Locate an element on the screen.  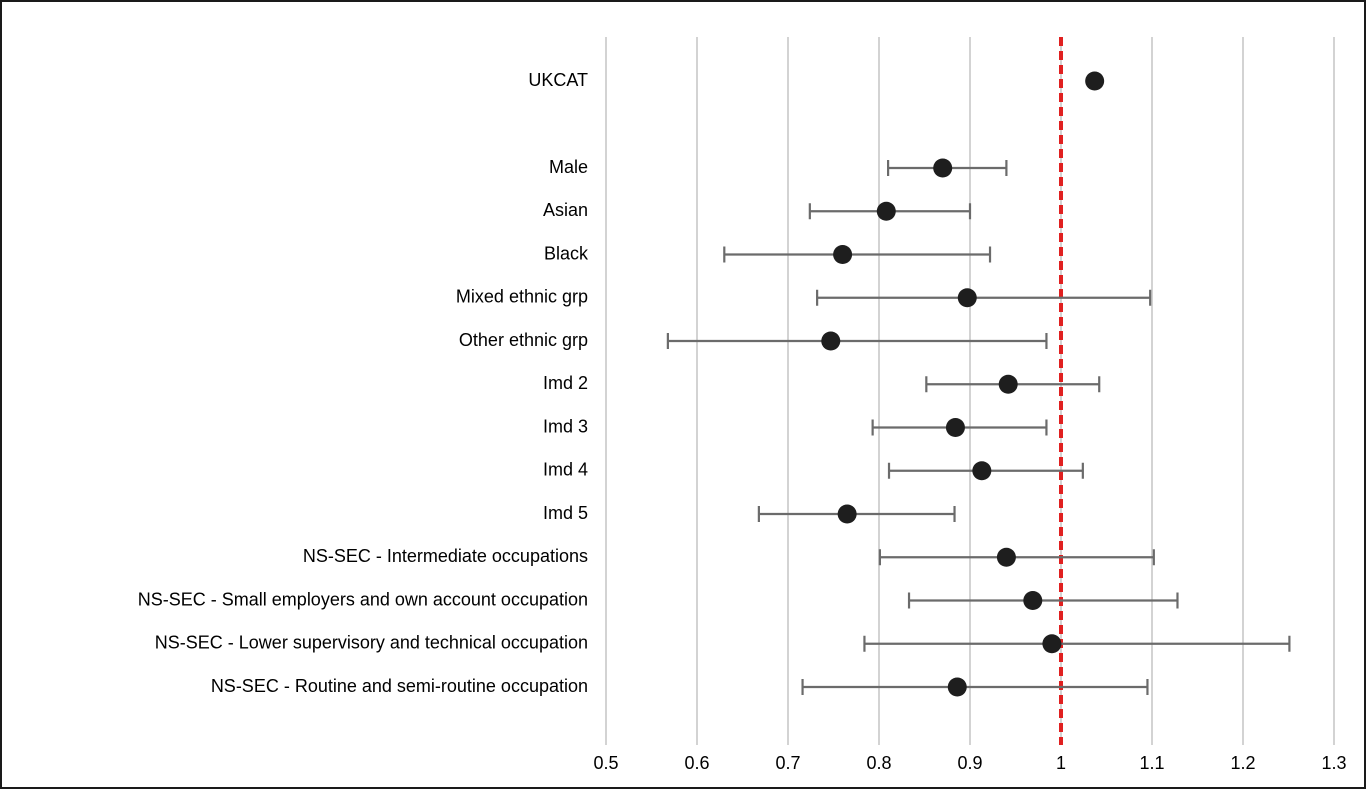
category-label: Imd 4 is located at coordinates (565, 470).